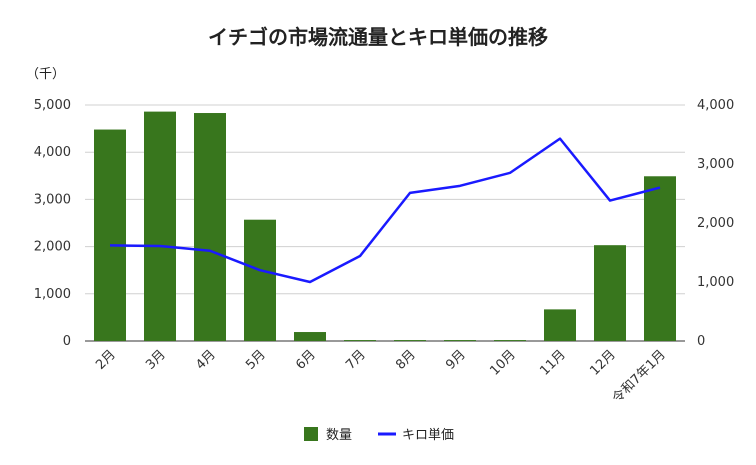 This screenshot has height=465, width=756. What do you see at coordinates (639, 376) in the screenshot?
I see `x-axis-tick-label: 令和7年1月` at bounding box center [639, 376].